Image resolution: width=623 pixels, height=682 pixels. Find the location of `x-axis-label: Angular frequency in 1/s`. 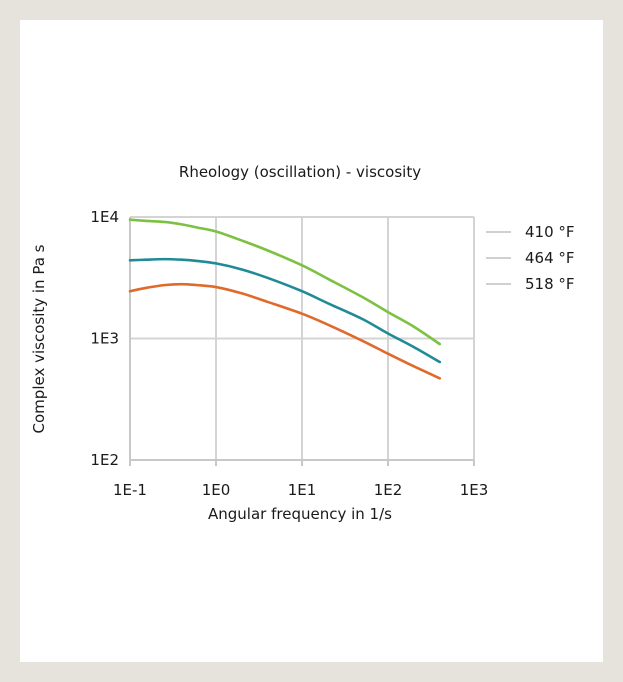

x-axis-label: Angular frequency in 1/s is located at coordinates (300, 514).